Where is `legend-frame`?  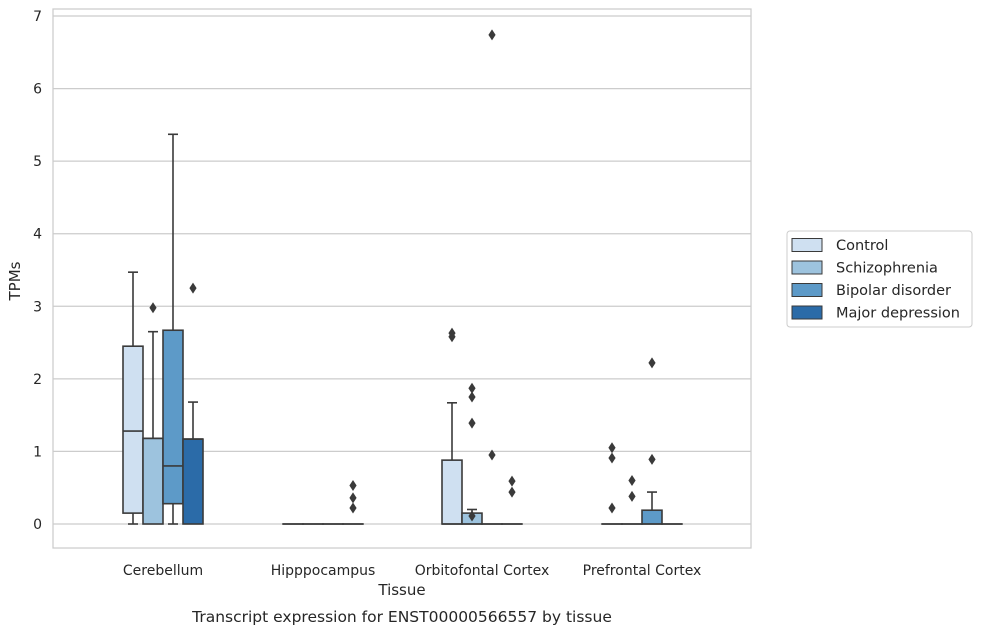 legend-frame is located at coordinates (879, 279).